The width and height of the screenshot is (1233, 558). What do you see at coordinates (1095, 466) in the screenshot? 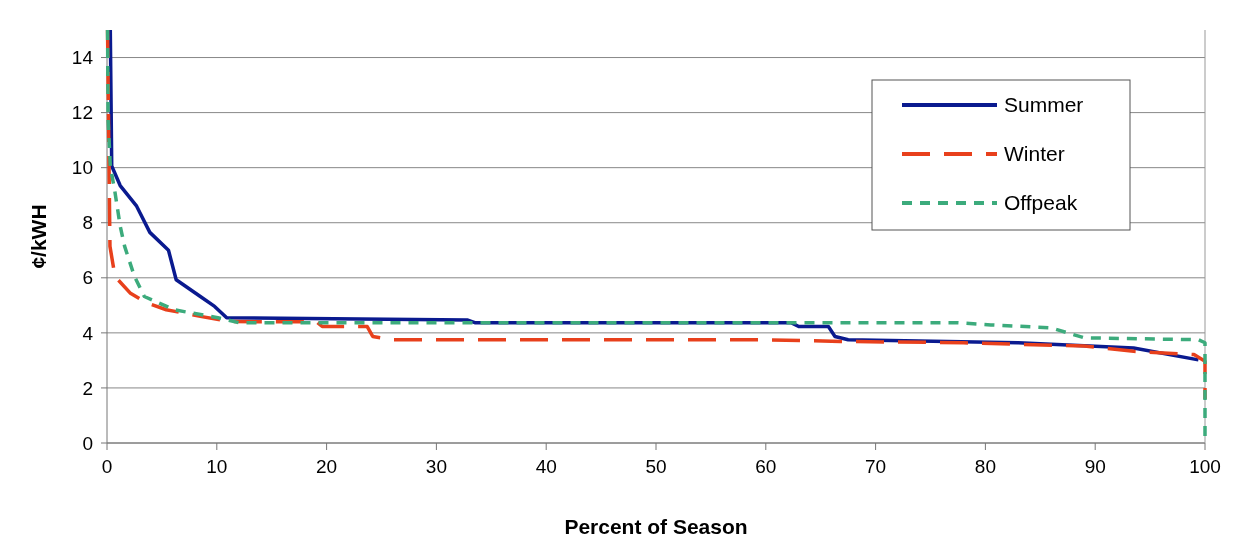
I see `x-tick-label: 90` at bounding box center [1095, 466].